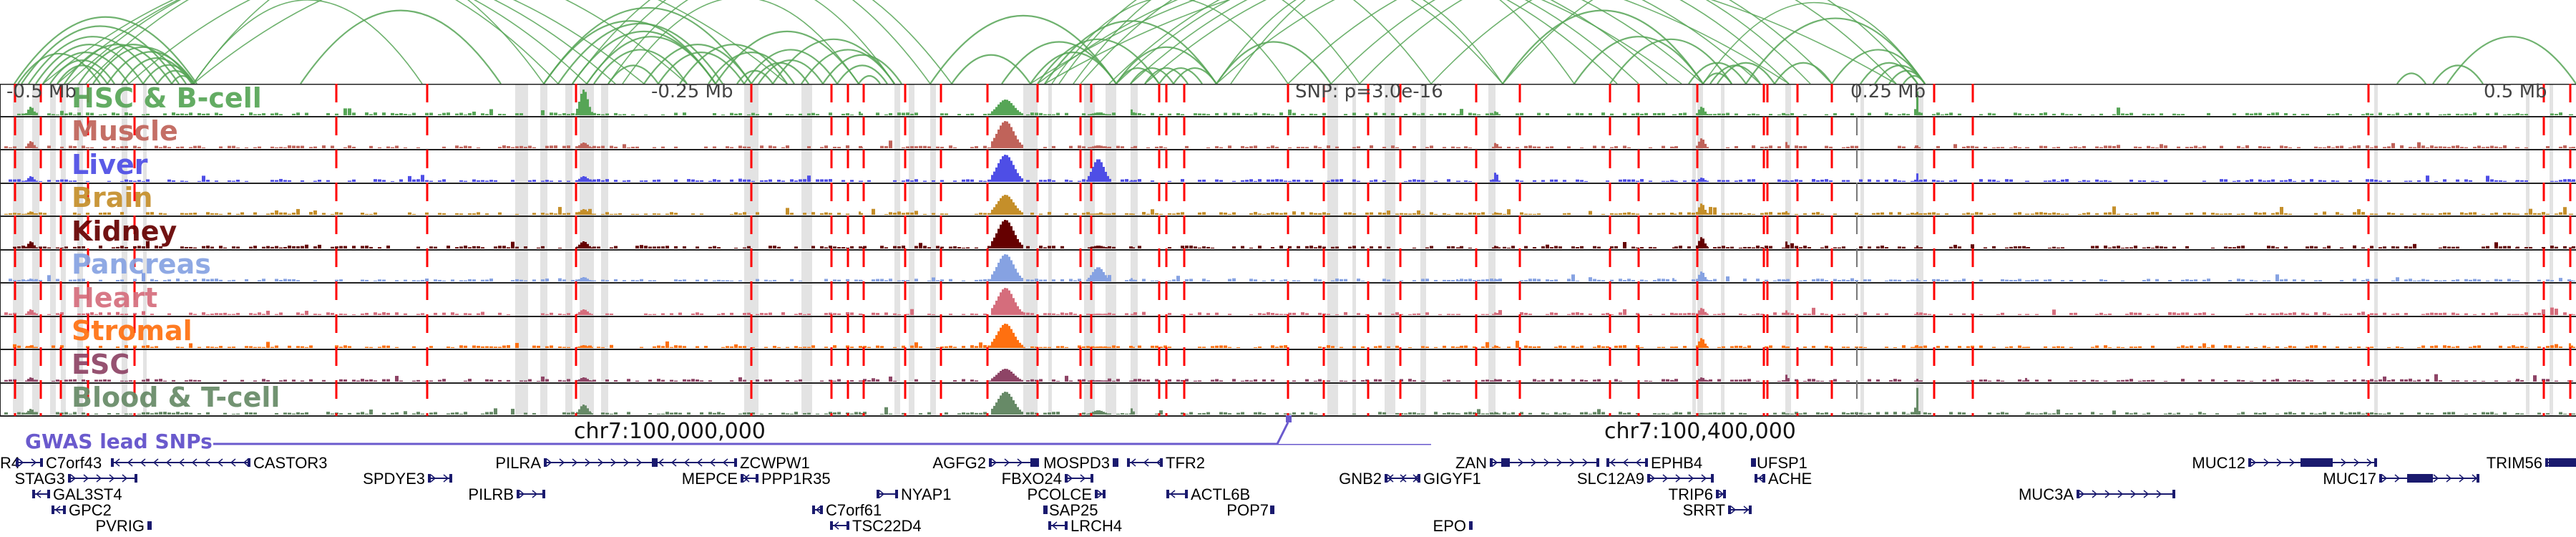 Image resolution: width=2576 pixels, height=537 pixels. What do you see at coordinates (290, 463) in the screenshot?
I see `gene-label: CASTOR3` at bounding box center [290, 463].